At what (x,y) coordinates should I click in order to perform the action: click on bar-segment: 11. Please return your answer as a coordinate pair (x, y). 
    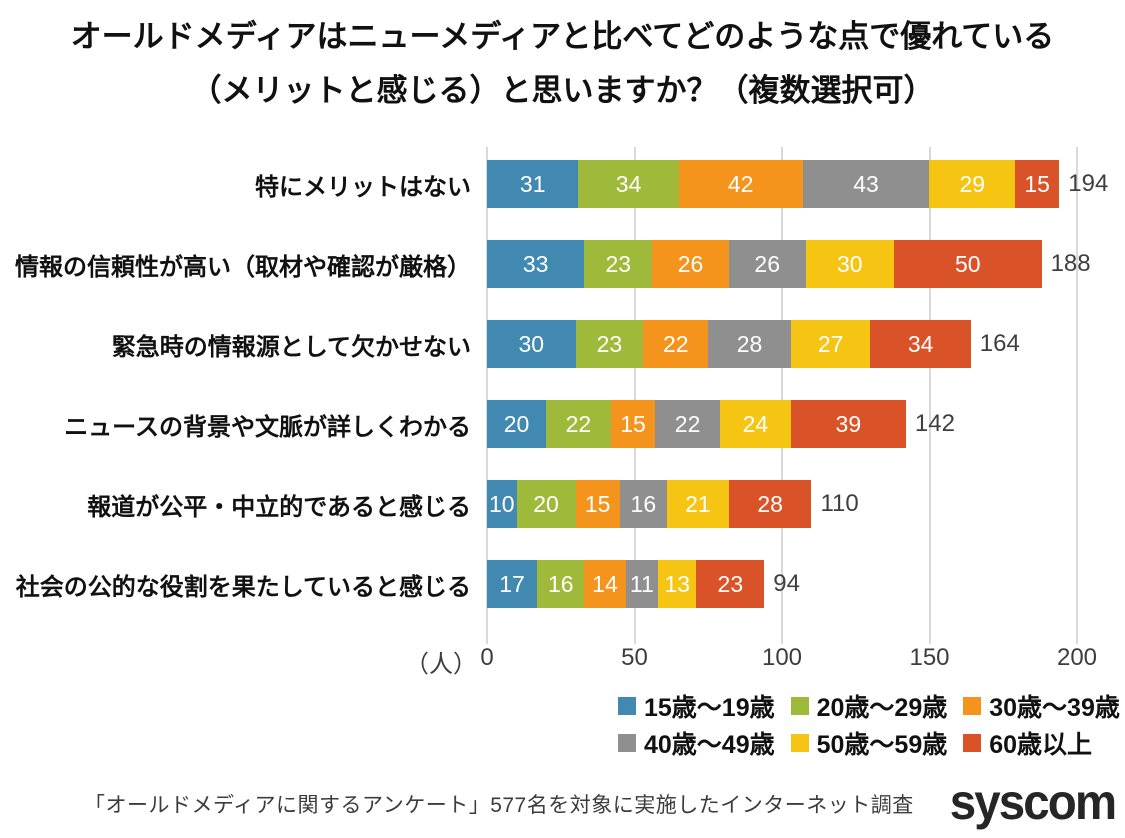
    Looking at the image, I should click on (642, 584).